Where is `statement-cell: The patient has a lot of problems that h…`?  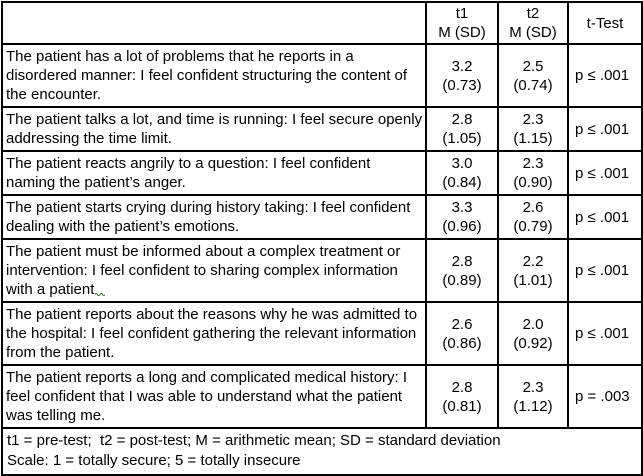
statement-cell: The patient has a lot of problems that h… is located at coordinates (214, 75).